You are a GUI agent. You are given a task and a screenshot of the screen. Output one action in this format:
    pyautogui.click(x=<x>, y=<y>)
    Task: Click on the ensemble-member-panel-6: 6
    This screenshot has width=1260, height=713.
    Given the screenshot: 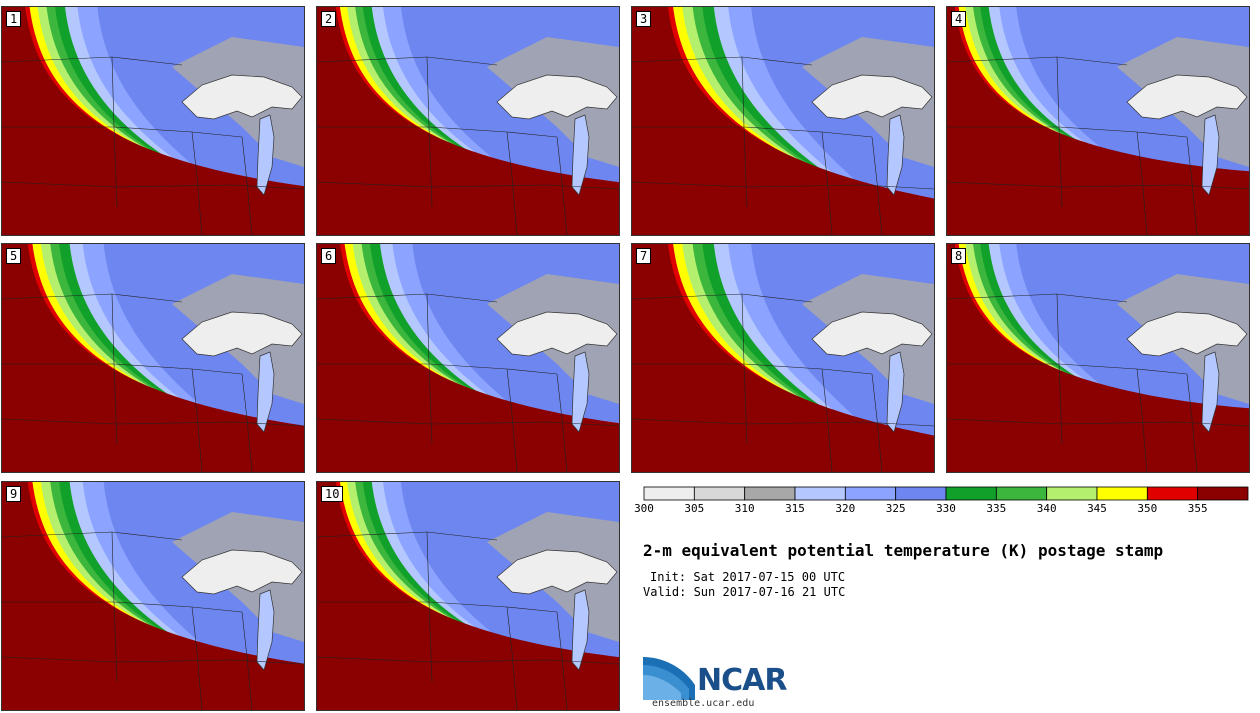 What is the action you would take?
    pyautogui.click(x=468, y=358)
    